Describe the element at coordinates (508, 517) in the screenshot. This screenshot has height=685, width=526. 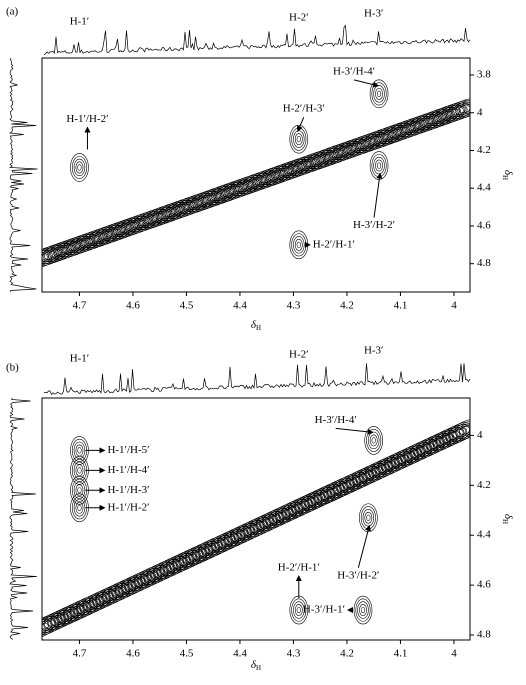
I see `axis-symbol: δ` at that location.